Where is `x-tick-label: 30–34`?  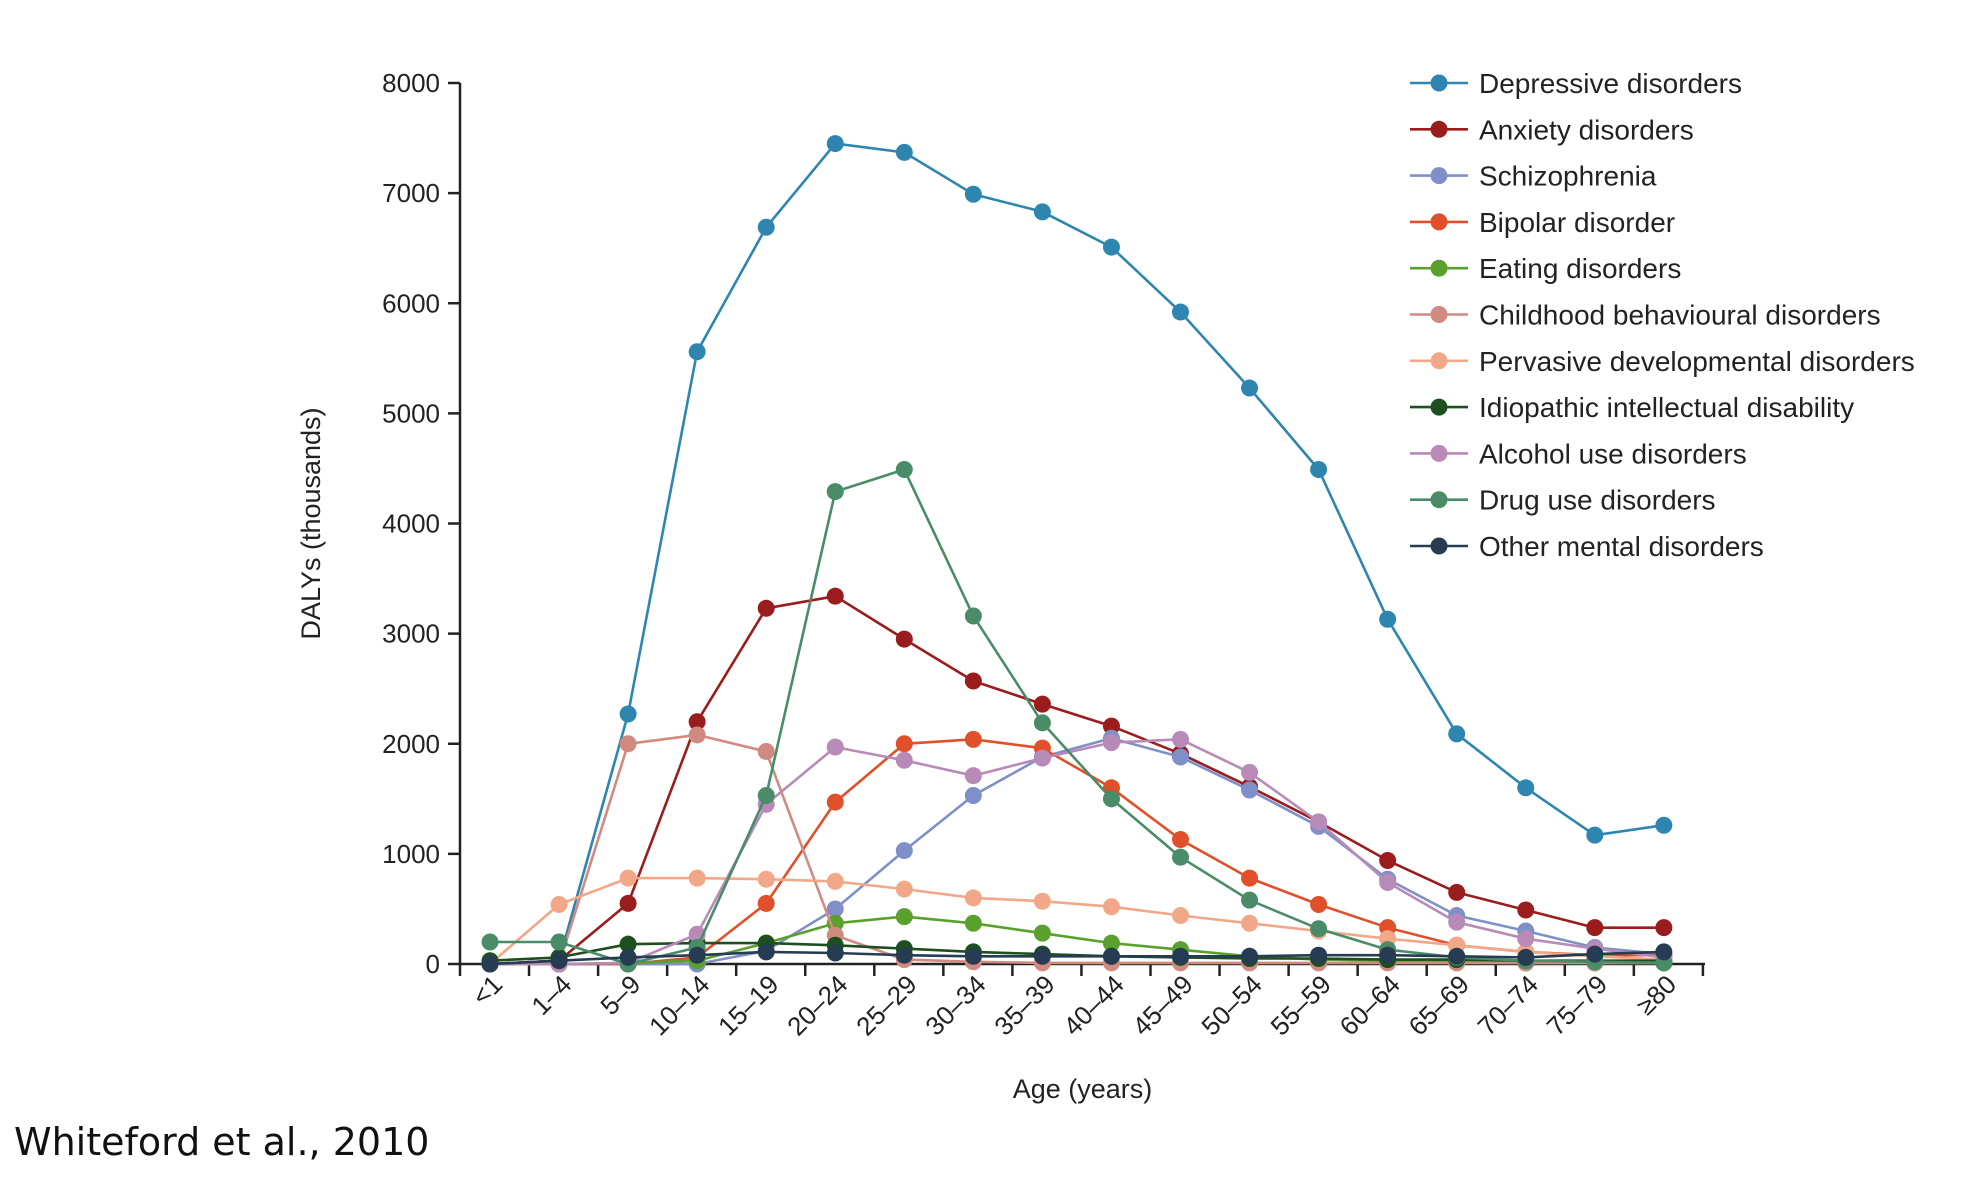 x-tick-label: 30–34 is located at coordinates (955, 1005).